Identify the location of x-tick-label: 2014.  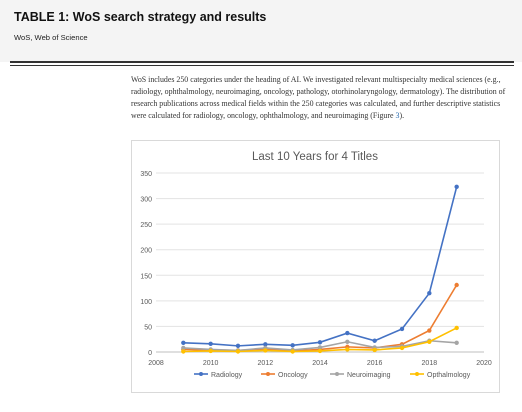
(320, 363).